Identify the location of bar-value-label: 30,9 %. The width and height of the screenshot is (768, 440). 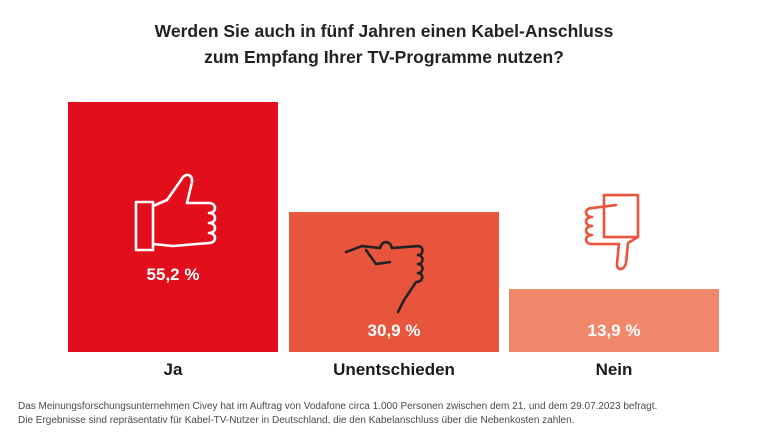
(394, 330).